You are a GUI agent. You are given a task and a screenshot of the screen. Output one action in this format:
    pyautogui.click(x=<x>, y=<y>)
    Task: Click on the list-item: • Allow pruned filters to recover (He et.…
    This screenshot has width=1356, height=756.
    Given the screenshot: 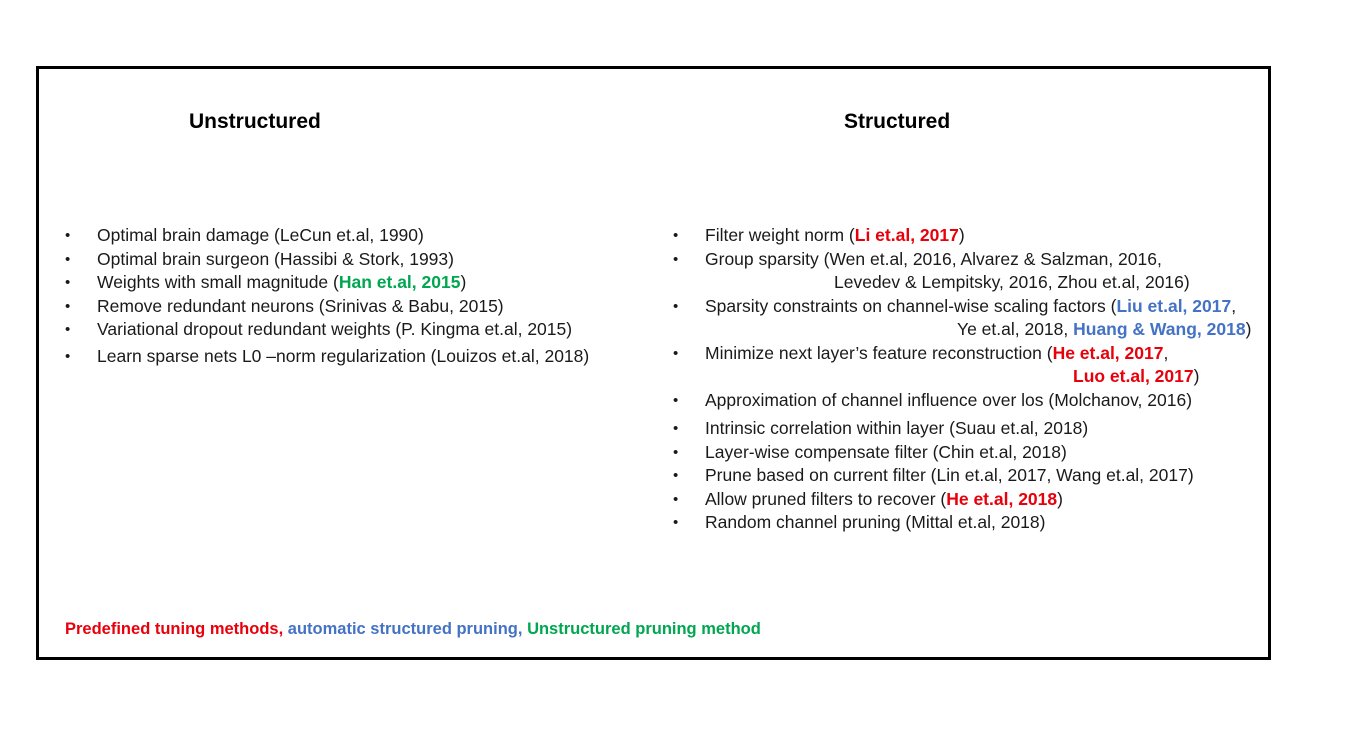 What is the action you would take?
    pyautogui.click(x=868, y=498)
    